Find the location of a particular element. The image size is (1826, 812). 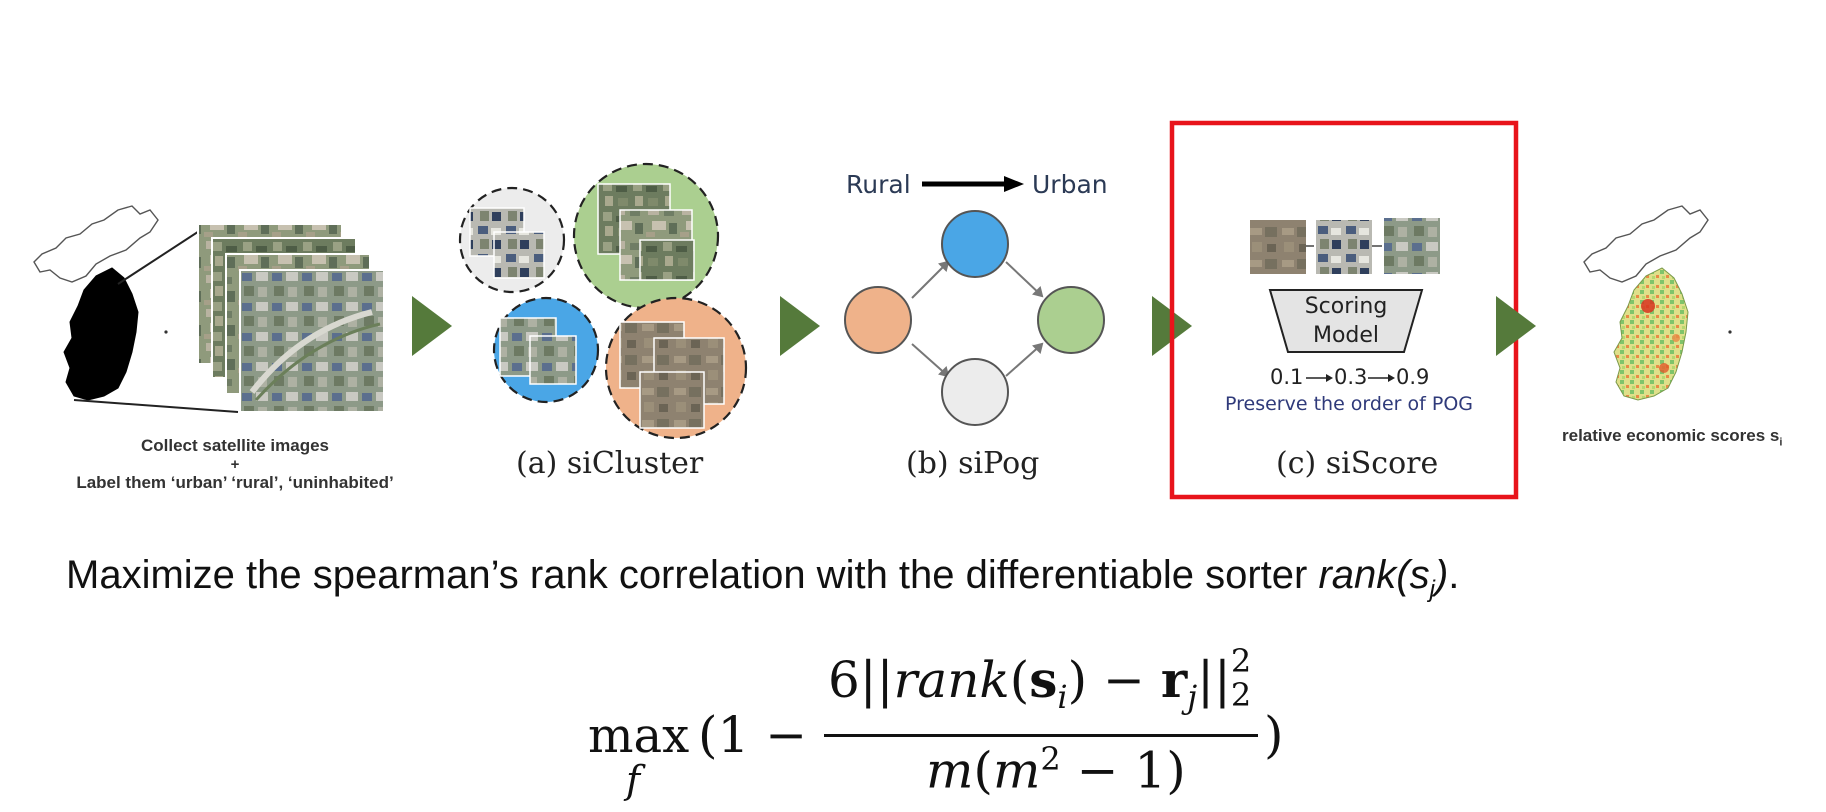

cluster-orange is located at coordinates (676, 368).